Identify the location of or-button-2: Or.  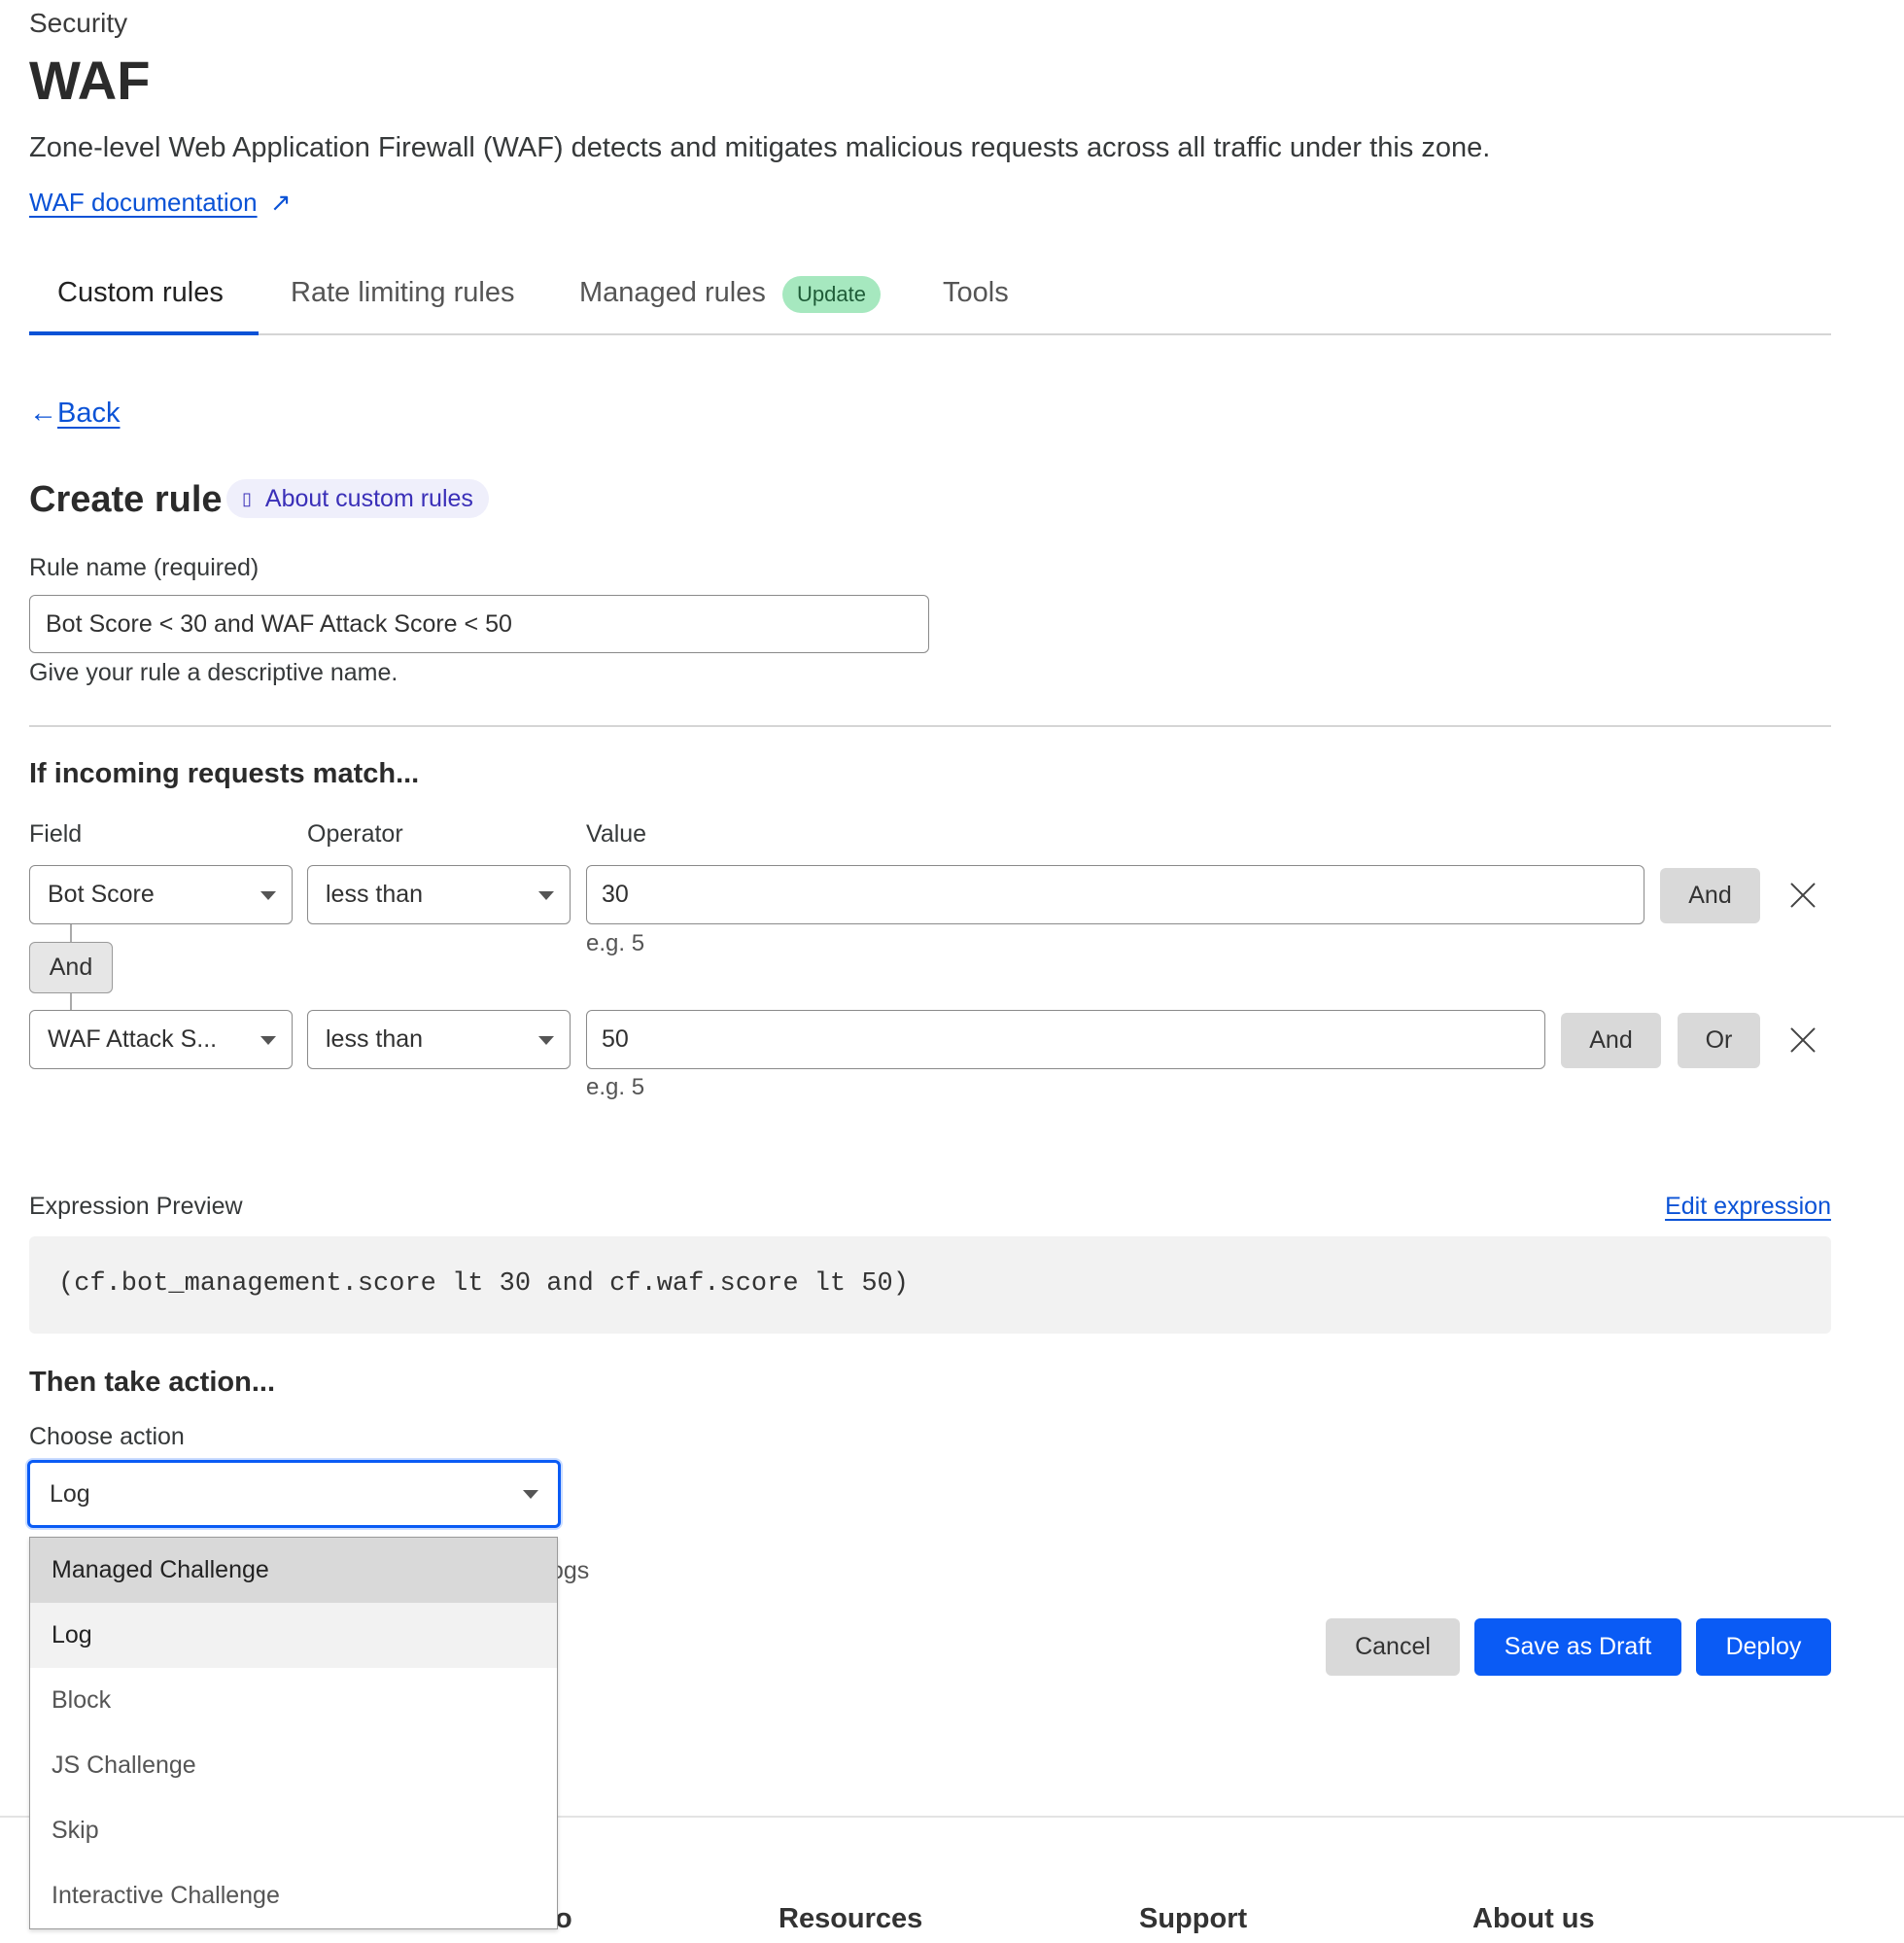
(1719, 1040).